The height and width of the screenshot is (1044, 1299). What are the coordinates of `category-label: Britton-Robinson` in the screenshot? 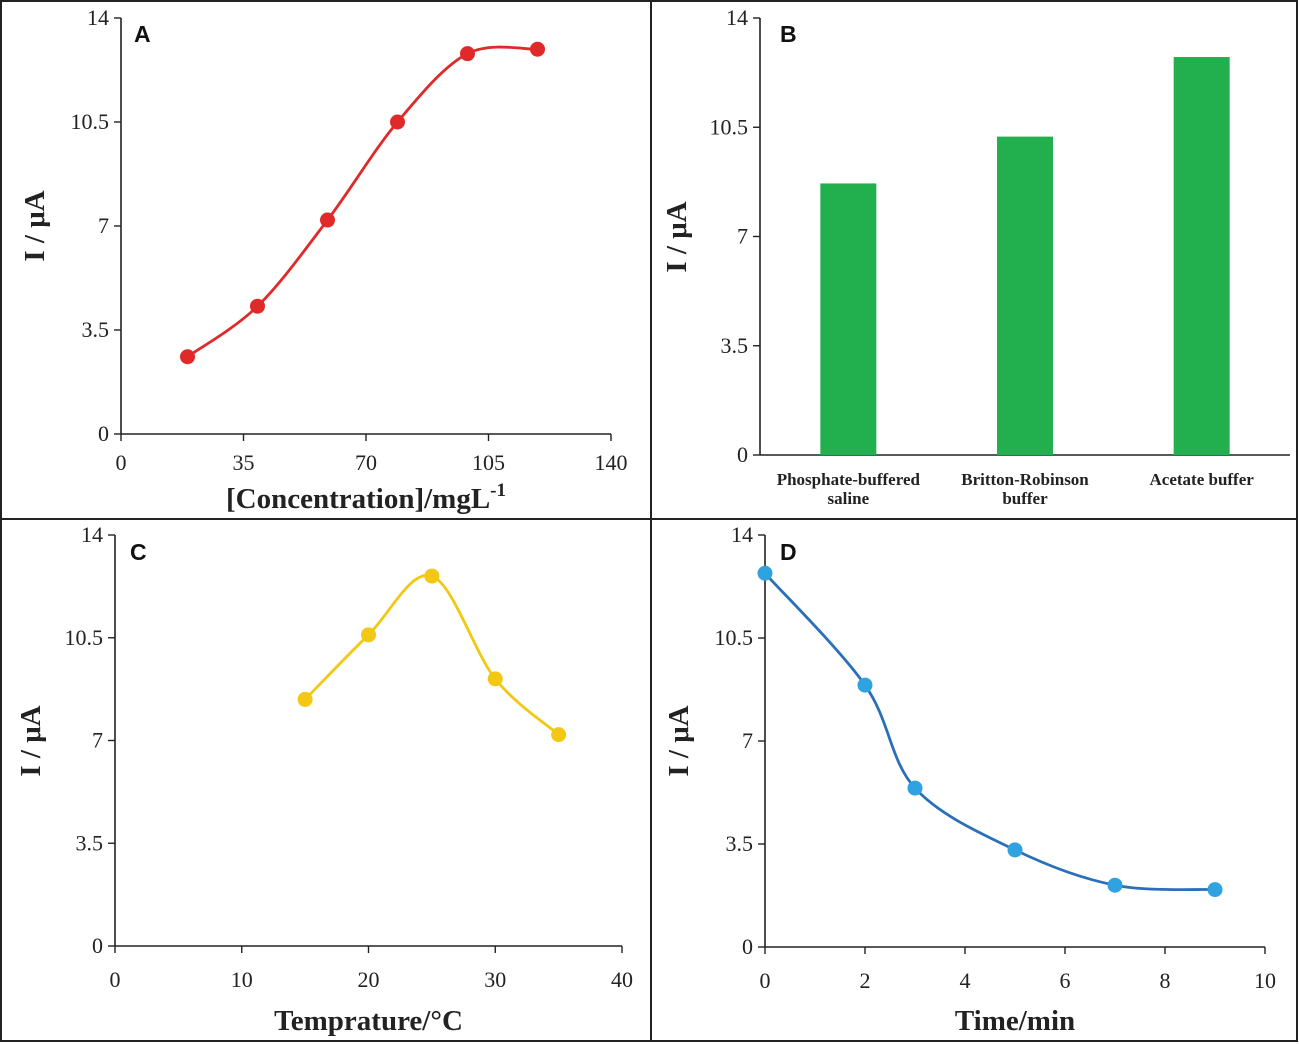 It's located at (1025, 479).